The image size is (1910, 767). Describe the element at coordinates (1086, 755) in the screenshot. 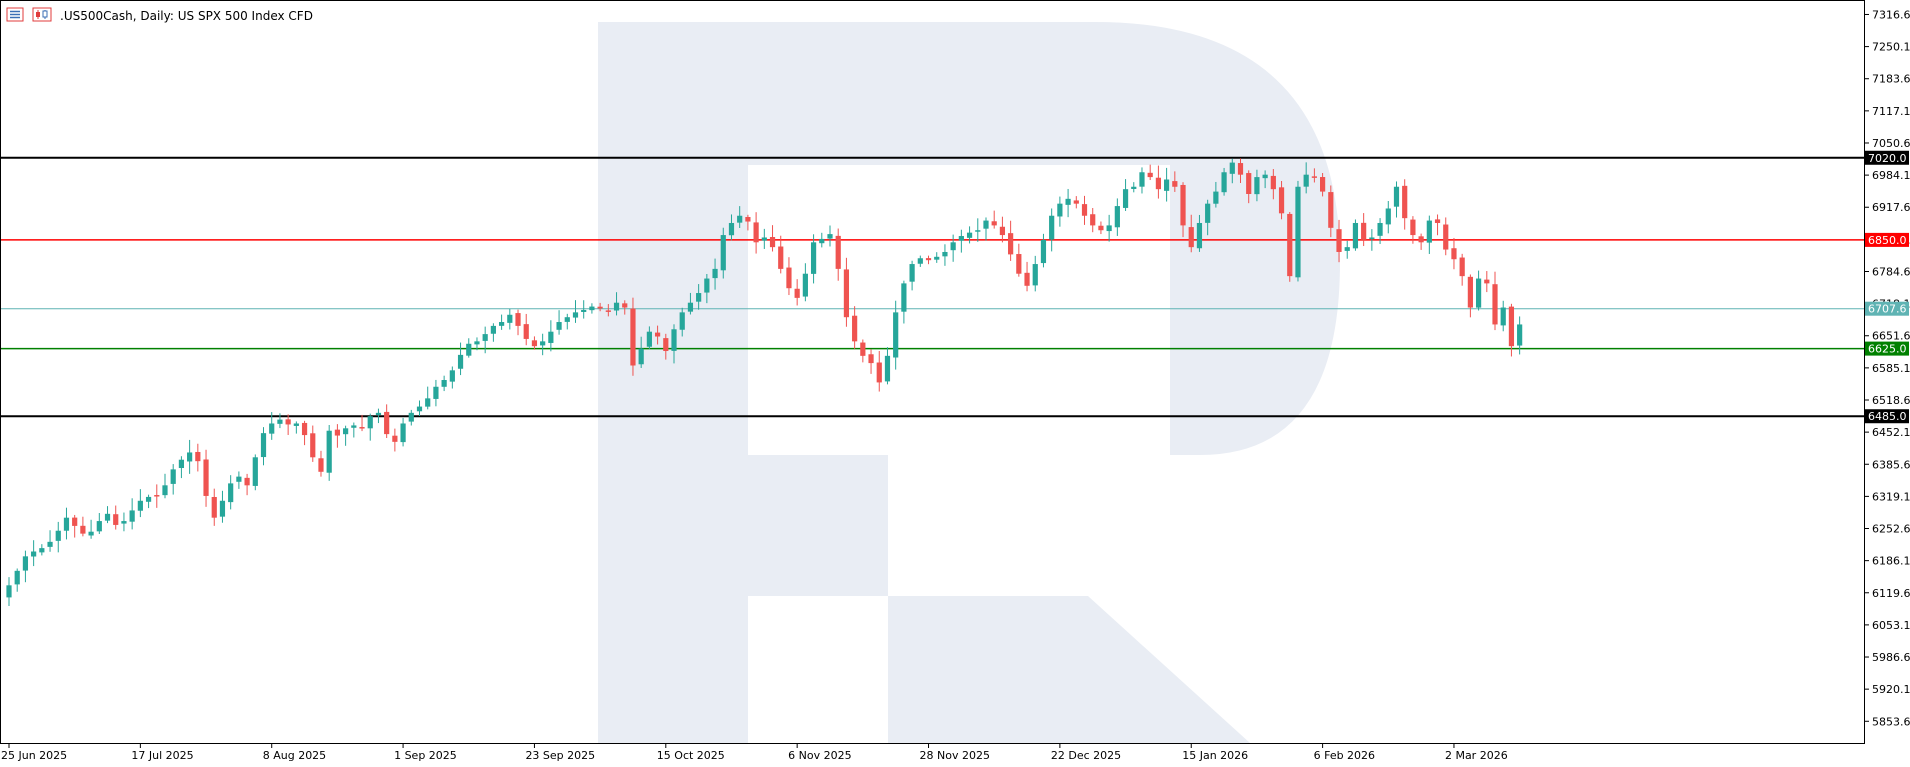

I see `x-tick-label: 22 Dec 2025` at that location.